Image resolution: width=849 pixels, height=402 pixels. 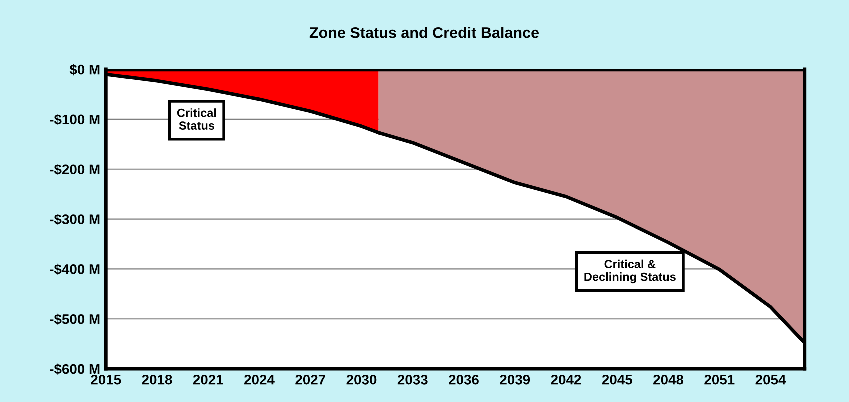 What do you see at coordinates (669, 379) in the screenshot?
I see `x-tick-label: 2048` at bounding box center [669, 379].